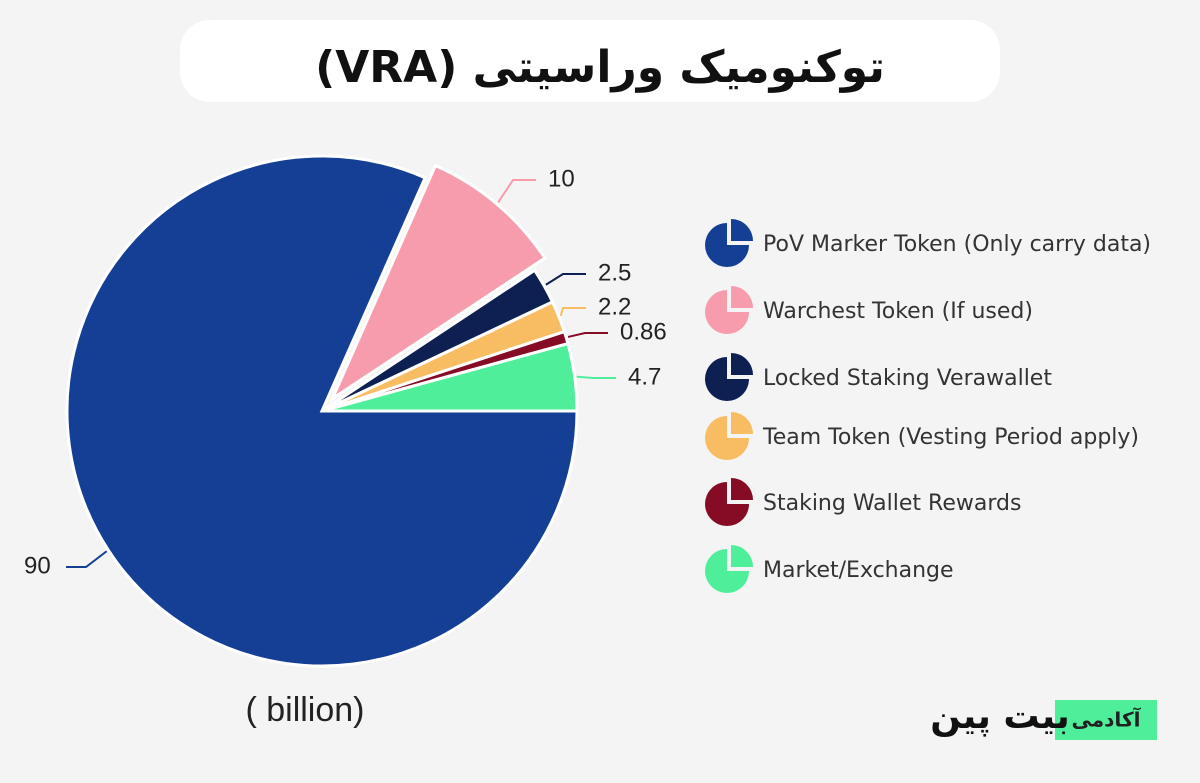 This screenshot has width=1200, height=783. What do you see at coordinates (614, 272) in the screenshot?
I see `data-label: 2.5` at bounding box center [614, 272].